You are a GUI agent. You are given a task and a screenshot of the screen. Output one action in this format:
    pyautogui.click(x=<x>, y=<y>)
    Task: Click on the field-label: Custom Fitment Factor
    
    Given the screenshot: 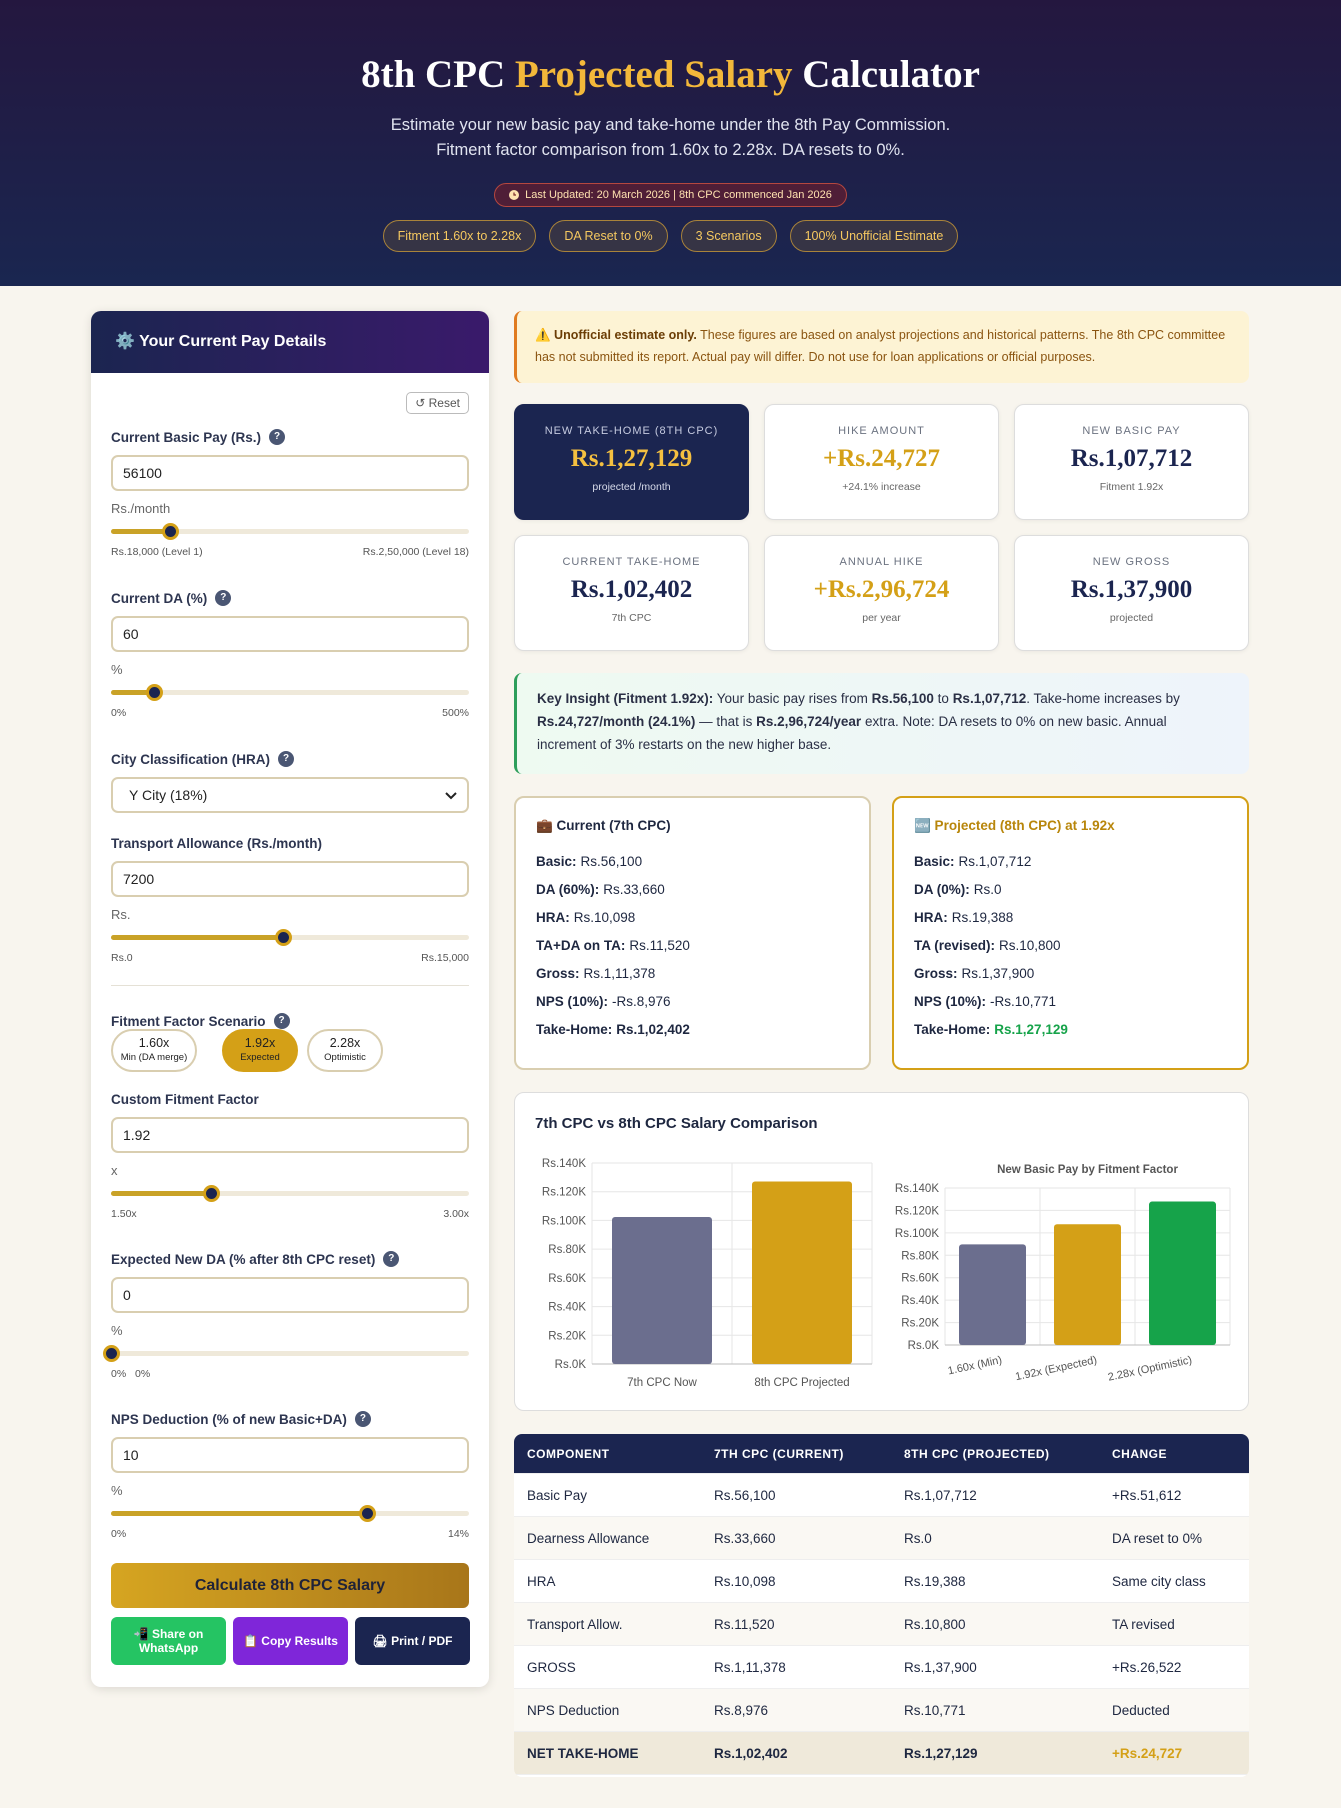 What is the action you would take?
    pyautogui.click(x=185, y=1099)
    